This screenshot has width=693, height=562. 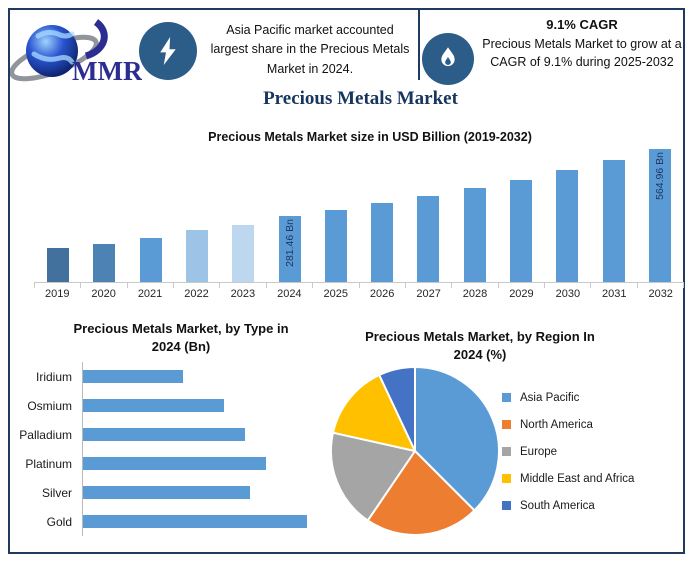 I want to click on page-title: Precious Metals Market, so click(x=360, y=98).